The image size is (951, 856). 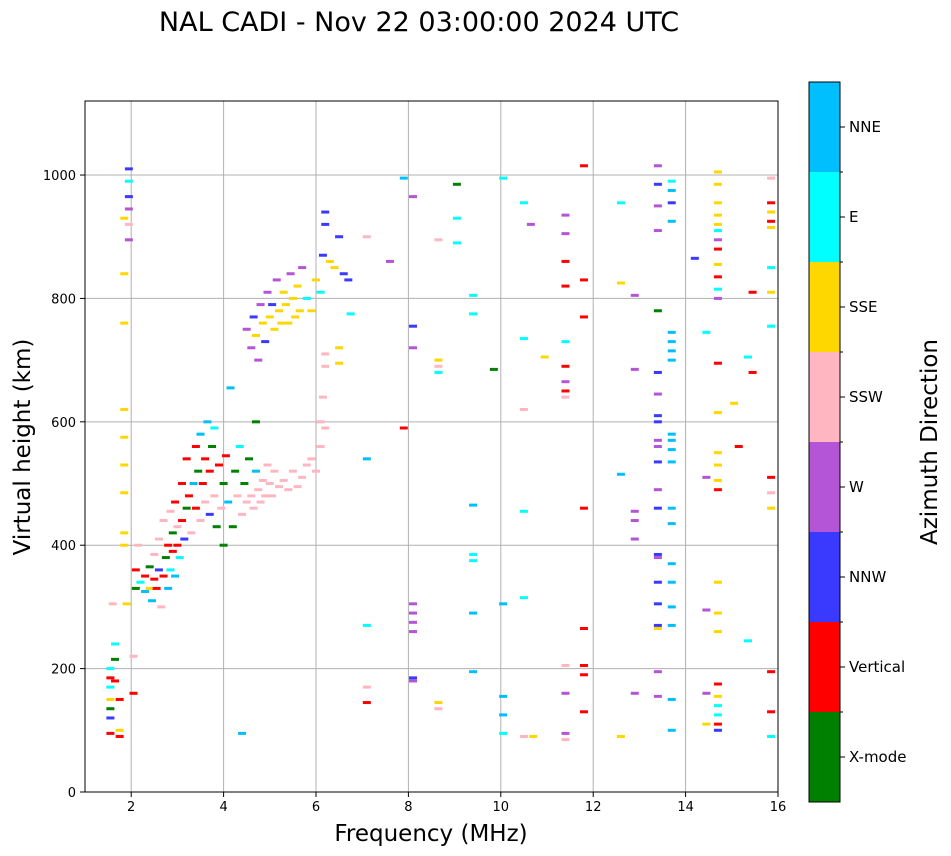 What do you see at coordinates (930, 442) in the screenshot?
I see `colorbar-label: Azimuth Direction` at bounding box center [930, 442].